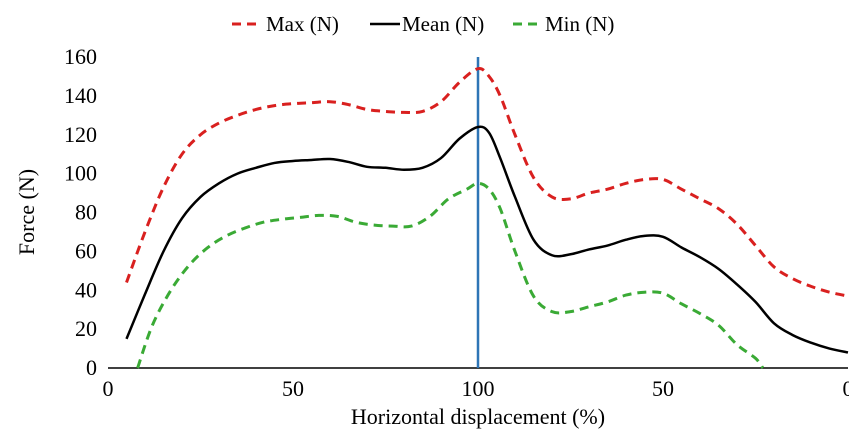 The width and height of the screenshot is (849, 430). Describe the element at coordinates (80, 56) in the screenshot. I see `y-tick-label: 160` at that location.